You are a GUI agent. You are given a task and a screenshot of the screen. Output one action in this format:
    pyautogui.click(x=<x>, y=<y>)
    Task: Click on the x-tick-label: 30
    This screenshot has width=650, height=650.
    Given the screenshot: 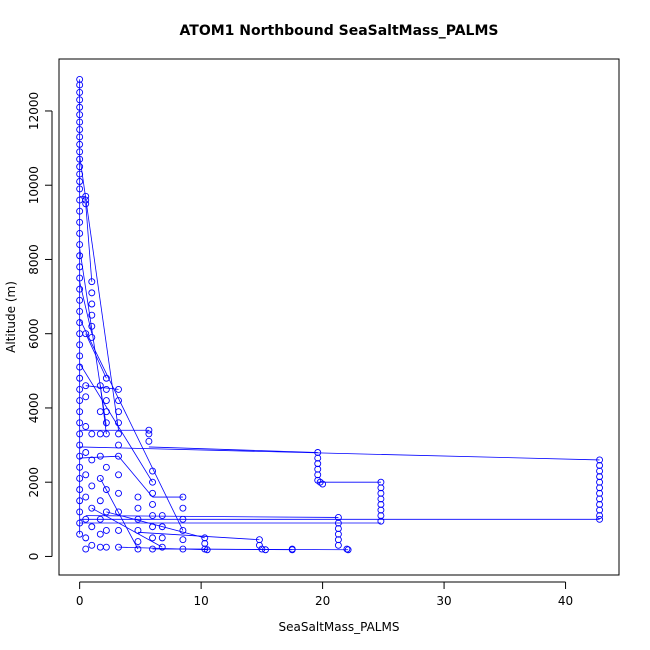 What is the action you would take?
    pyautogui.click(x=443, y=601)
    